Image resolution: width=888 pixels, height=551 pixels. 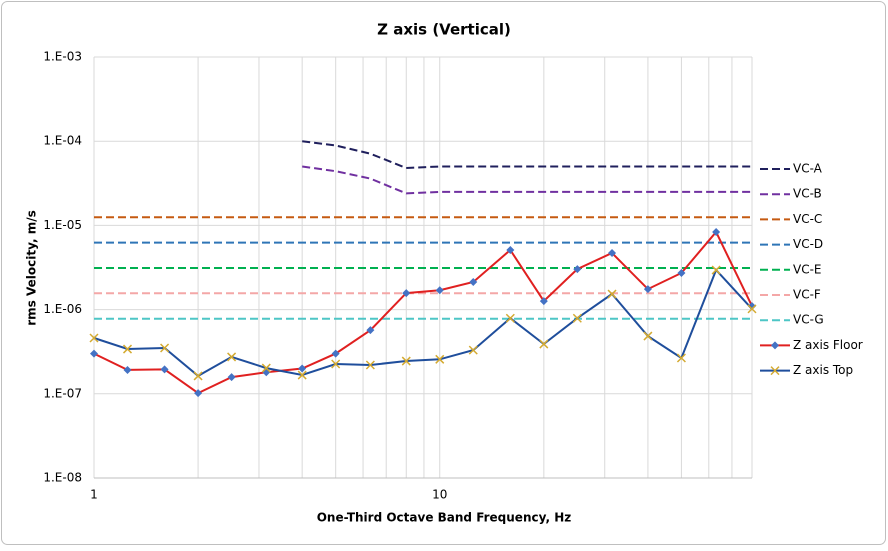 What do you see at coordinates (62, 141) in the screenshot?
I see `y-tick-label: 1.E-04` at bounding box center [62, 141].